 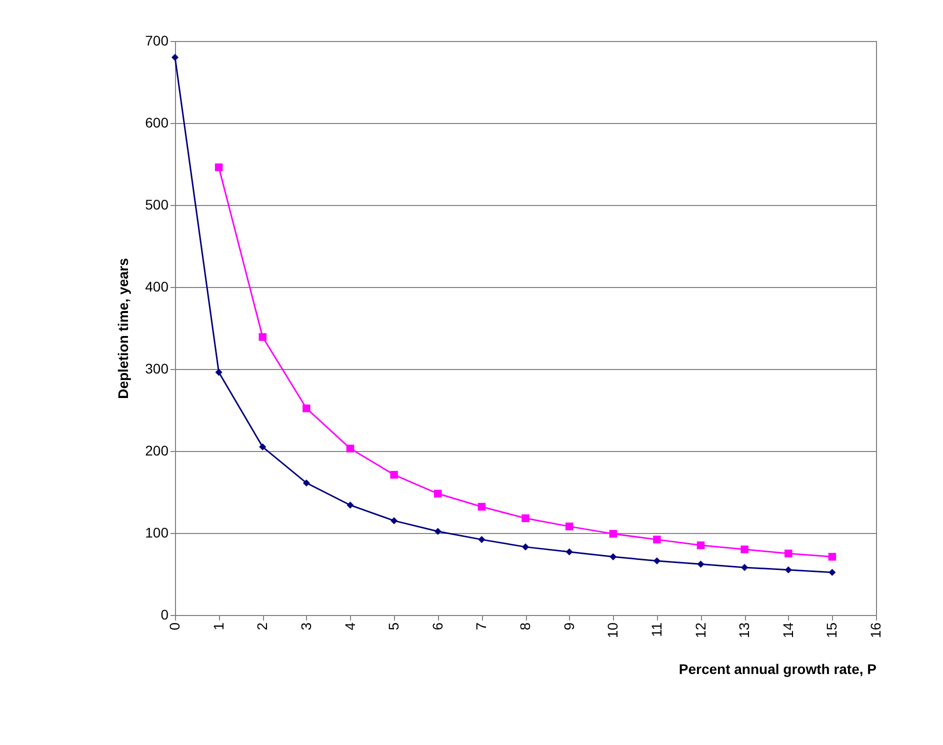 What do you see at coordinates (157, 122) in the screenshot?
I see `y-tick-label: 600` at bounding box center [157, 122].